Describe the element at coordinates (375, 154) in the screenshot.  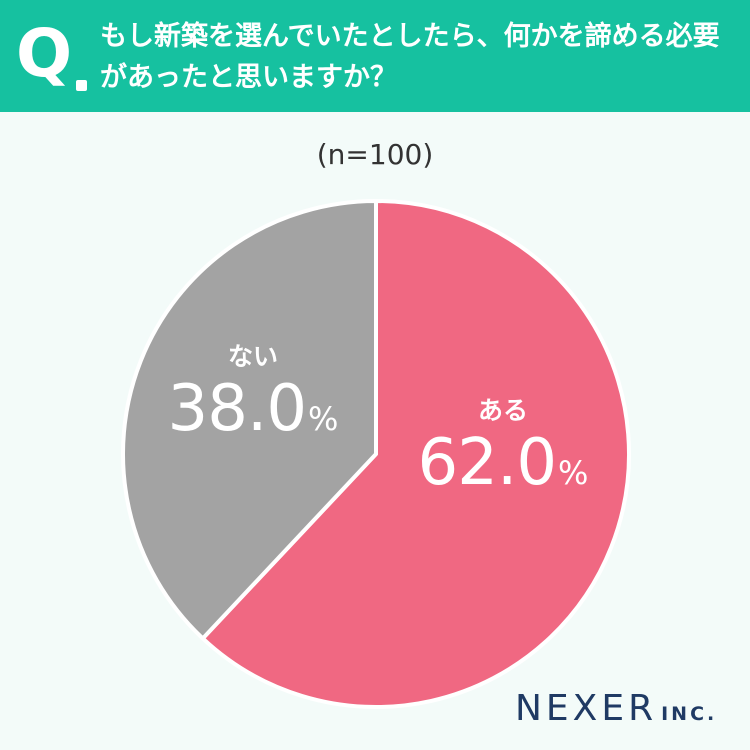
I see `sample-size: (n=100)` at that location.